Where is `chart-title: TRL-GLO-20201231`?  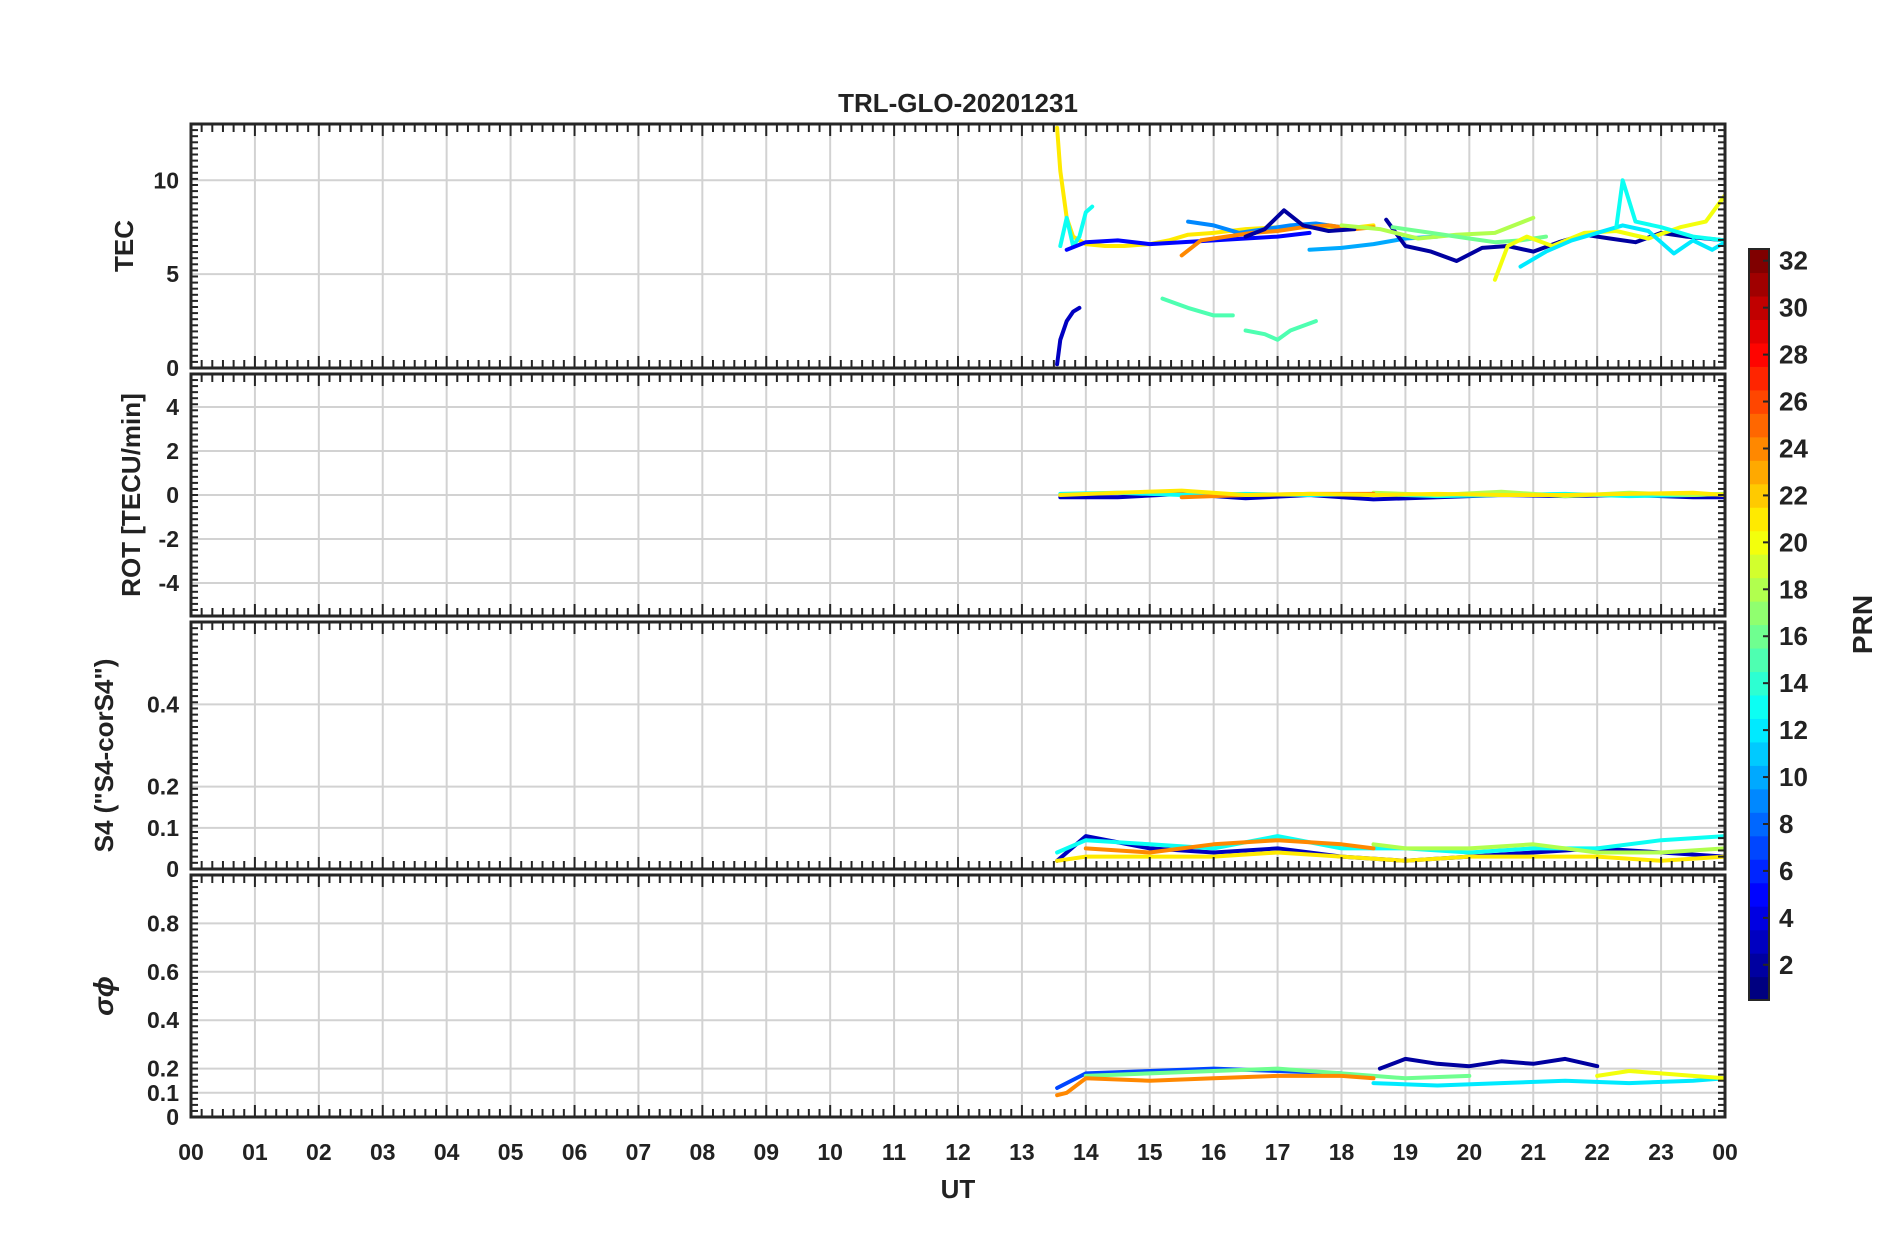 chart-title: TRL-GLO-20201231 is located at coordinates (958, 103).